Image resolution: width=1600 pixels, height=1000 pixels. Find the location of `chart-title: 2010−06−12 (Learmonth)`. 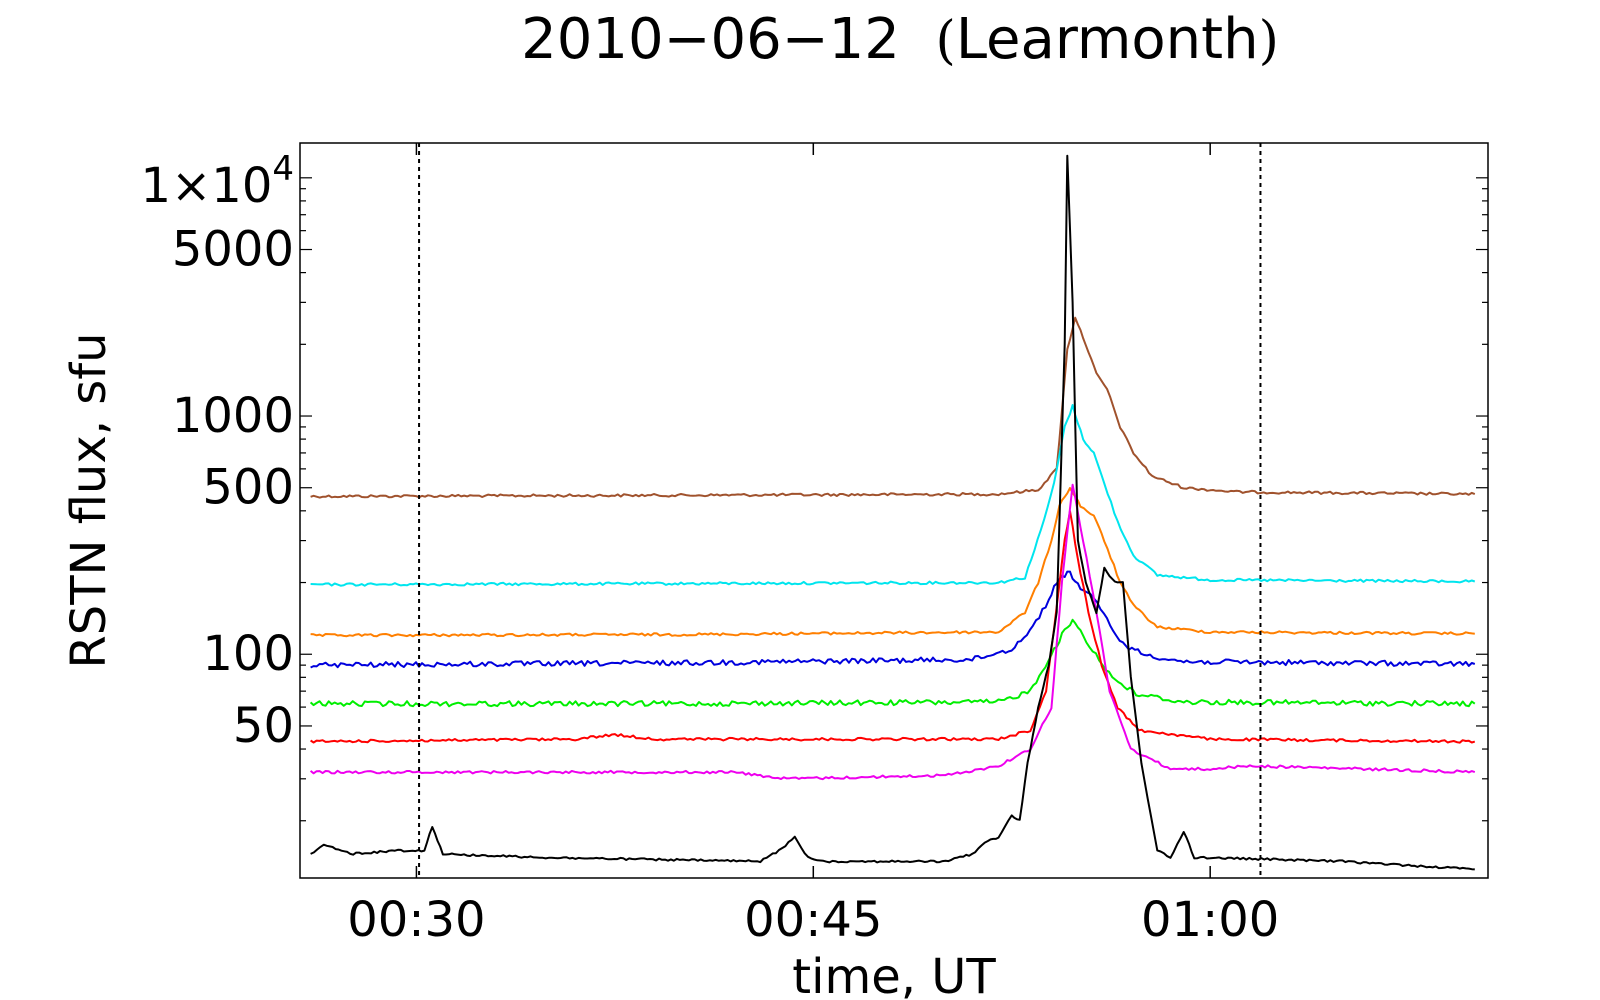

chart-title: 2010−06−12 (Learmonth) is located at coordinates (800, 40).